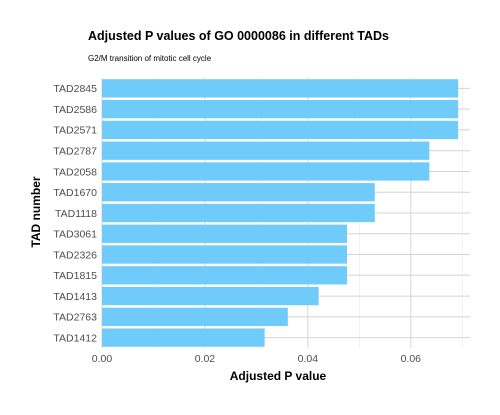  Describe the element at coordinates (238, 213) in the screenshot. I see `bar-tad1118` at that location.